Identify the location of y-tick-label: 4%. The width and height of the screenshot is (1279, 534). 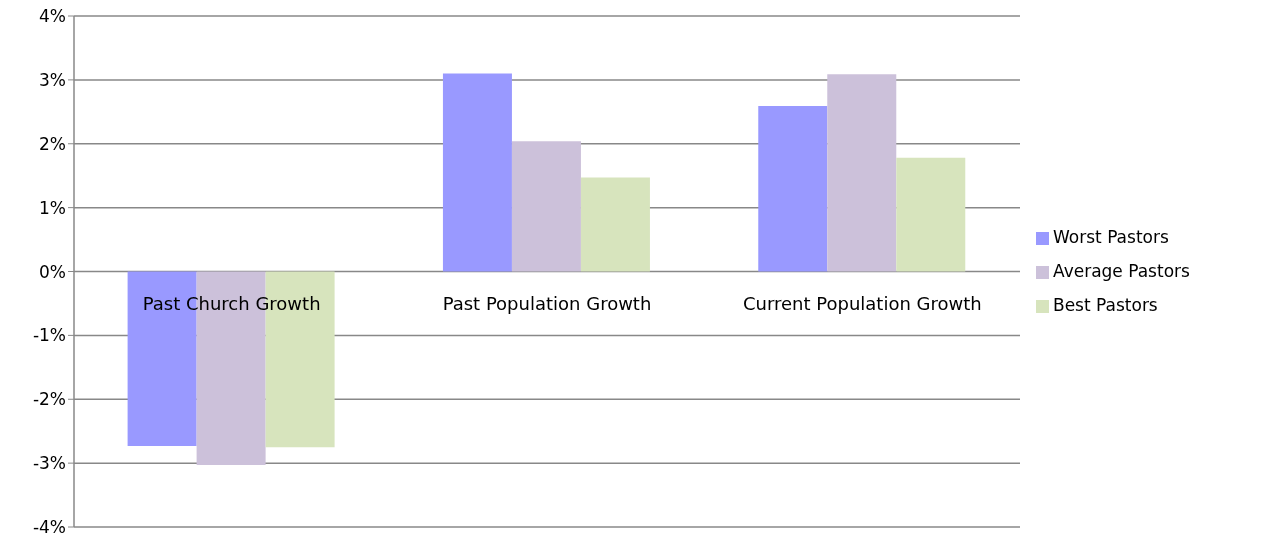
(52, 16).